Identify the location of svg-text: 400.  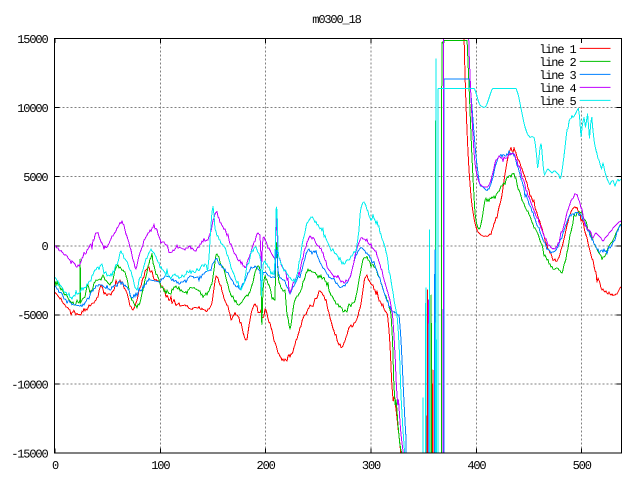
(476, 466).